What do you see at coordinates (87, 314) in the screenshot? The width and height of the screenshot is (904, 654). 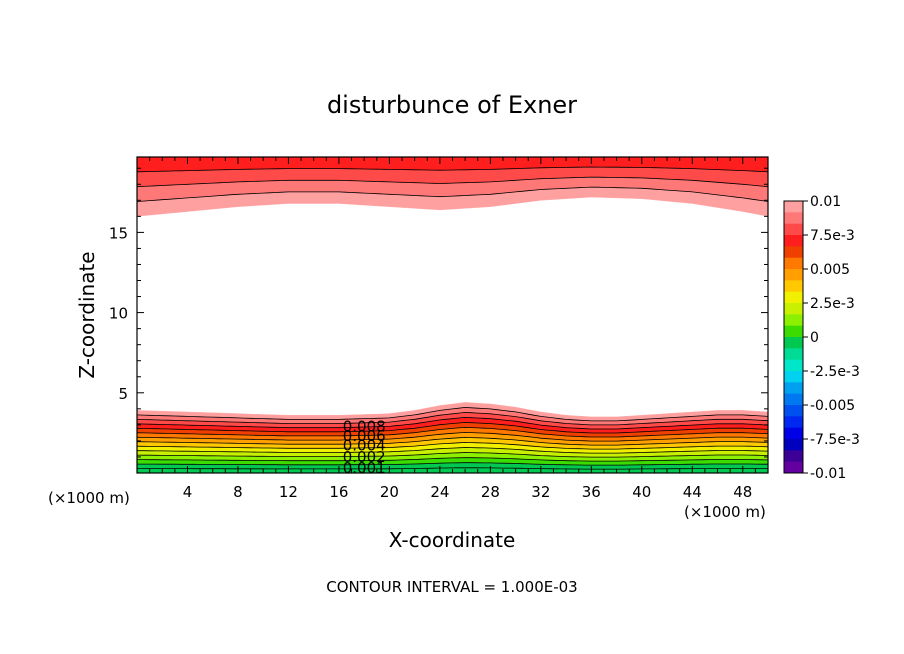 I see `y-axis-label: Z-coordinate` at bounding box center [87, 314].